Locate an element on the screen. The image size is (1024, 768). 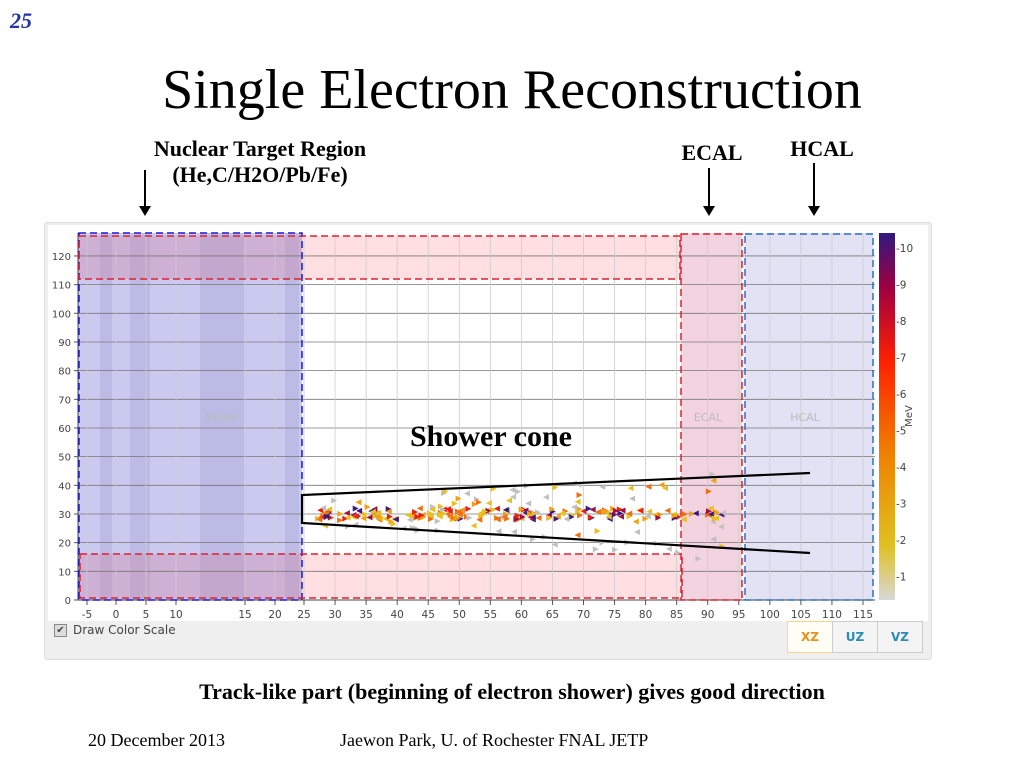
y-tick-label: 20 is located at coordinates (64, 544).